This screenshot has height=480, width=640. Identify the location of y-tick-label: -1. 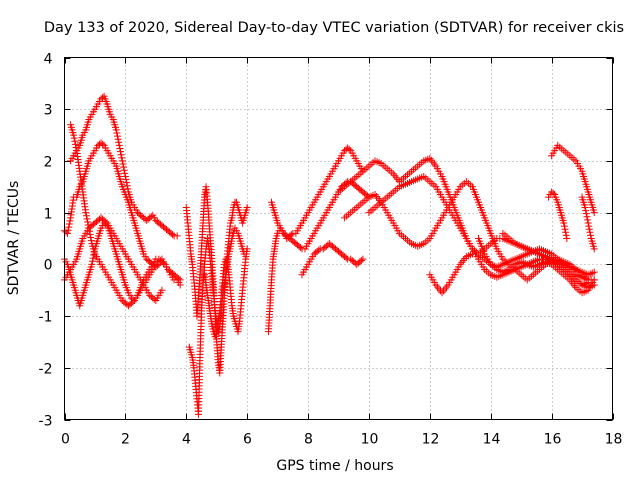
(46, 318).